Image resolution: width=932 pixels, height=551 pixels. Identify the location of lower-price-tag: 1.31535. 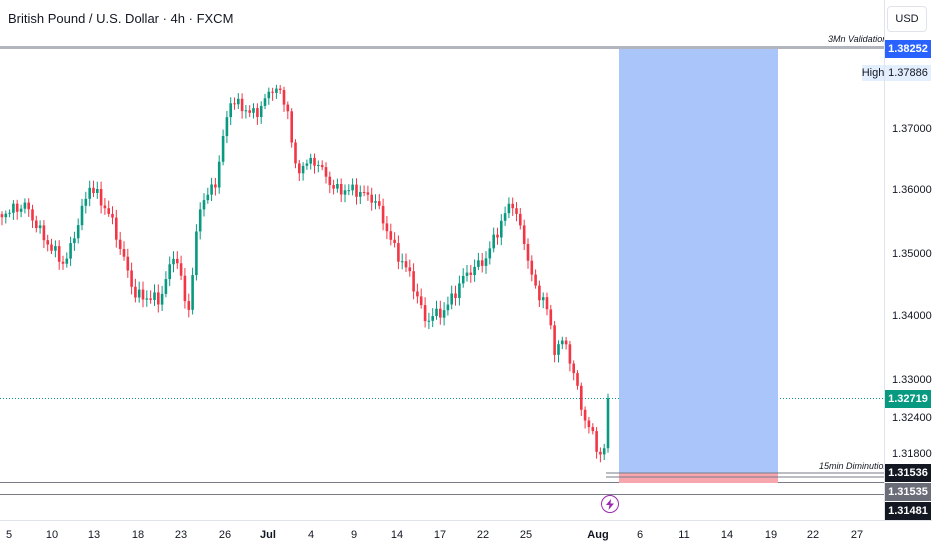
(908, 492).